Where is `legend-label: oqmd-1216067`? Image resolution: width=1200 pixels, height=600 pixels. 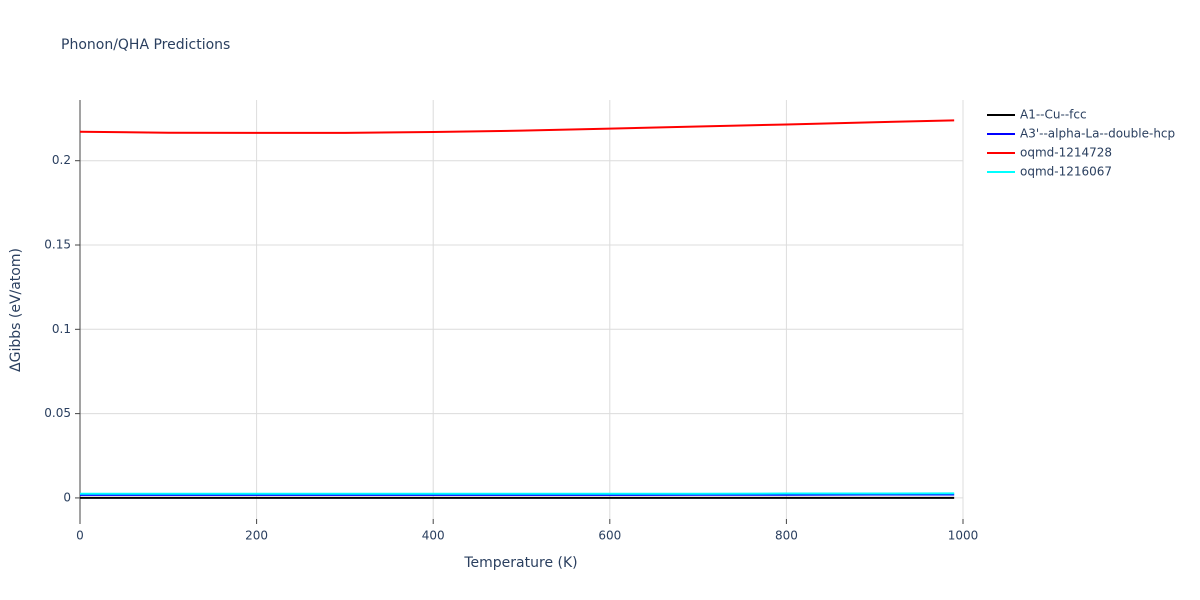
legend-label: oqmd-1216067 is located at coordinates (1066, 172).